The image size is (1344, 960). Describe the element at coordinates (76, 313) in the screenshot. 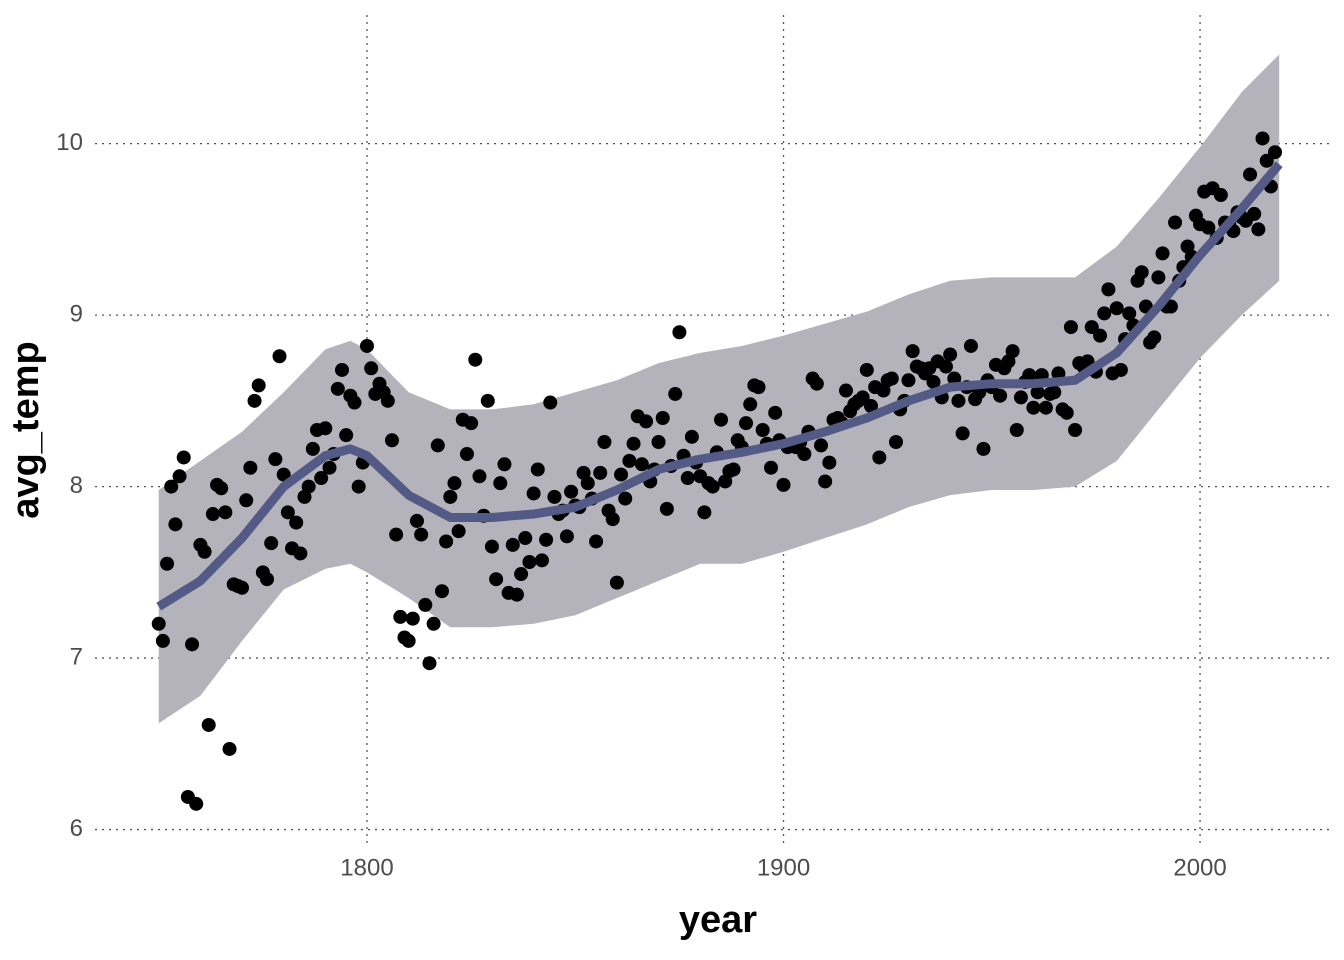

I see `y-tick-label: 9` at that location.